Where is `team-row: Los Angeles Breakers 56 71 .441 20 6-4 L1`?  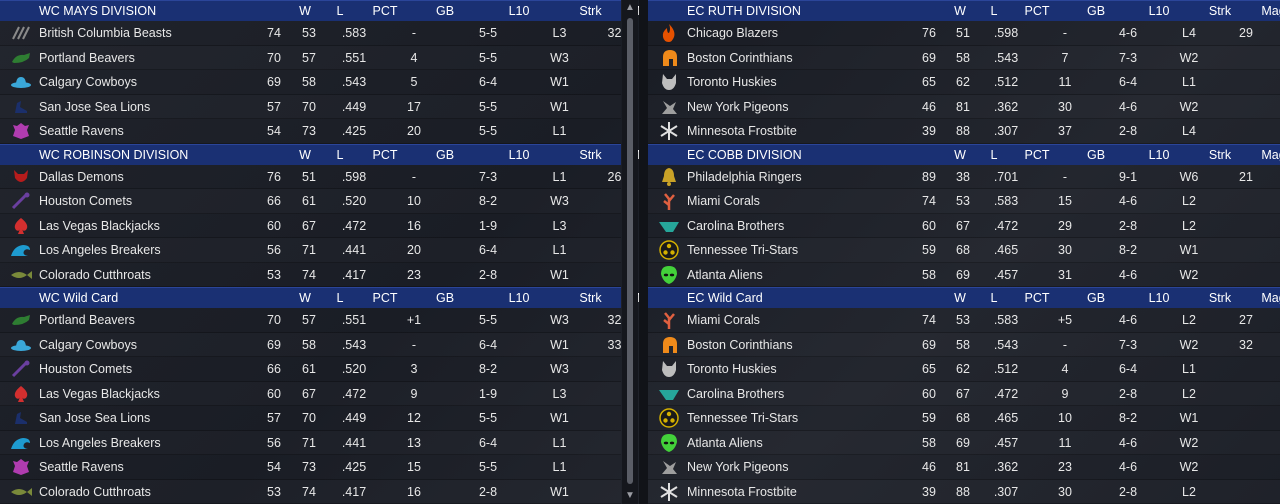
team-row: Los Angeles Breakers 56 71 .441 20 6-4 L1 is located at coordinates (310, 250).